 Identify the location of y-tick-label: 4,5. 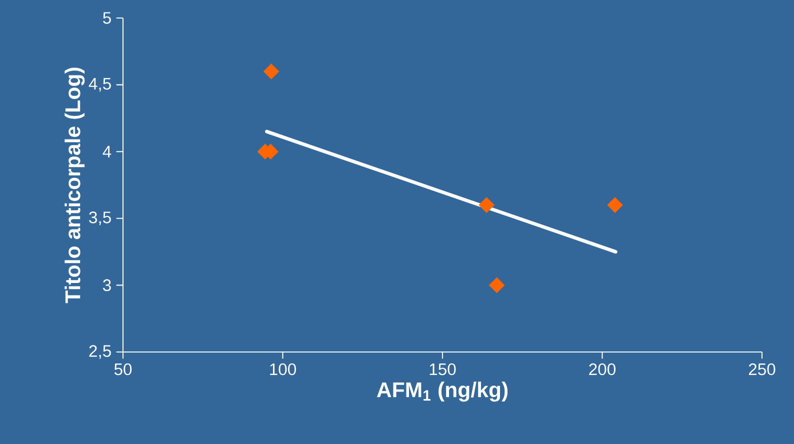
(99, 85).